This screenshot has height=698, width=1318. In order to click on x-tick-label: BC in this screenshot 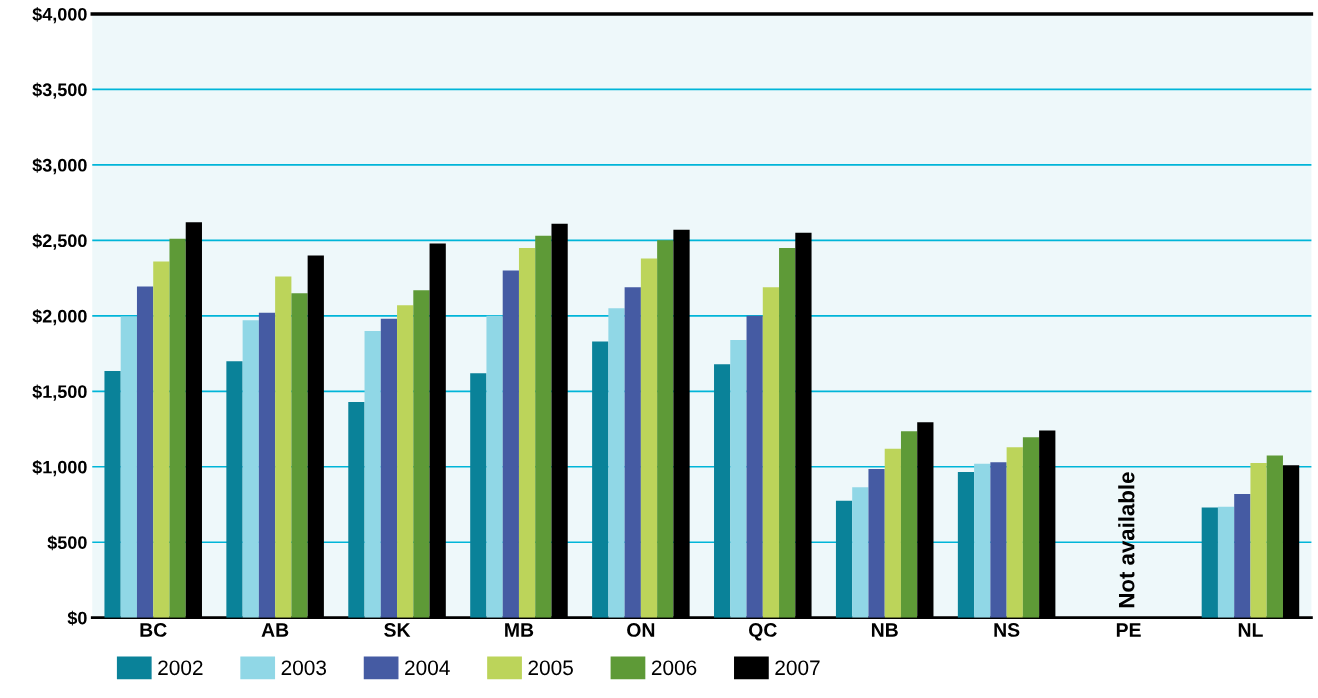, I will do `click(153, 630)`.